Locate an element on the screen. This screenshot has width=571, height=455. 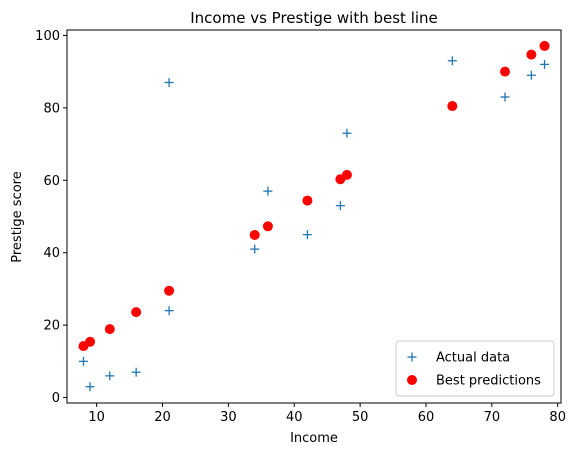
legend-box is located at coordinates (475, 368).